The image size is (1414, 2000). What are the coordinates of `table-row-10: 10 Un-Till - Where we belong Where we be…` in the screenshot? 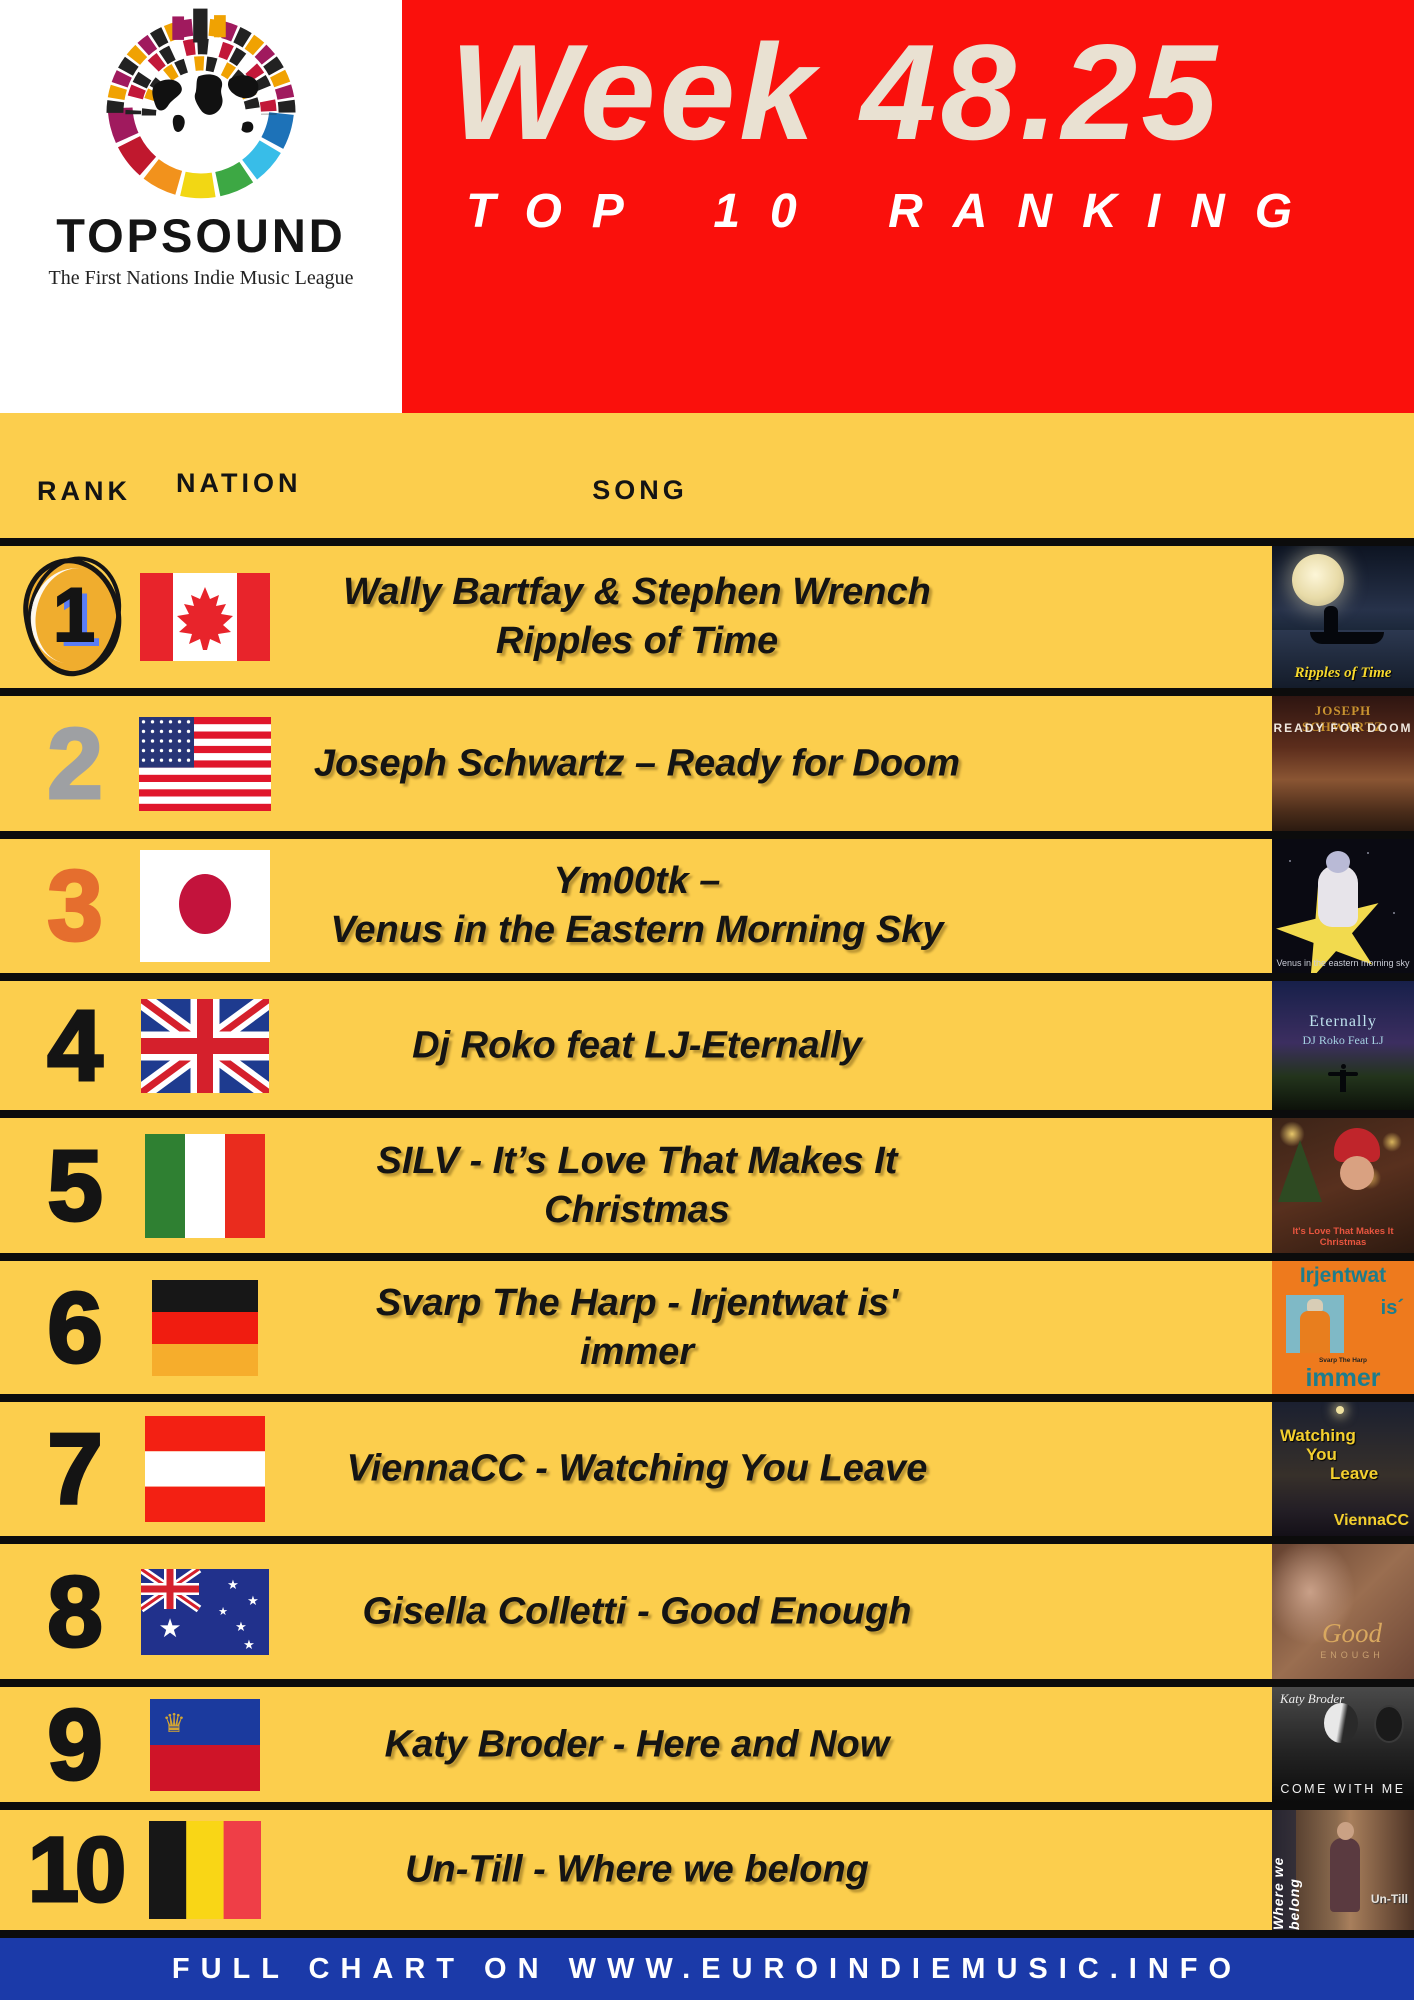 It's located at (707, 1866).